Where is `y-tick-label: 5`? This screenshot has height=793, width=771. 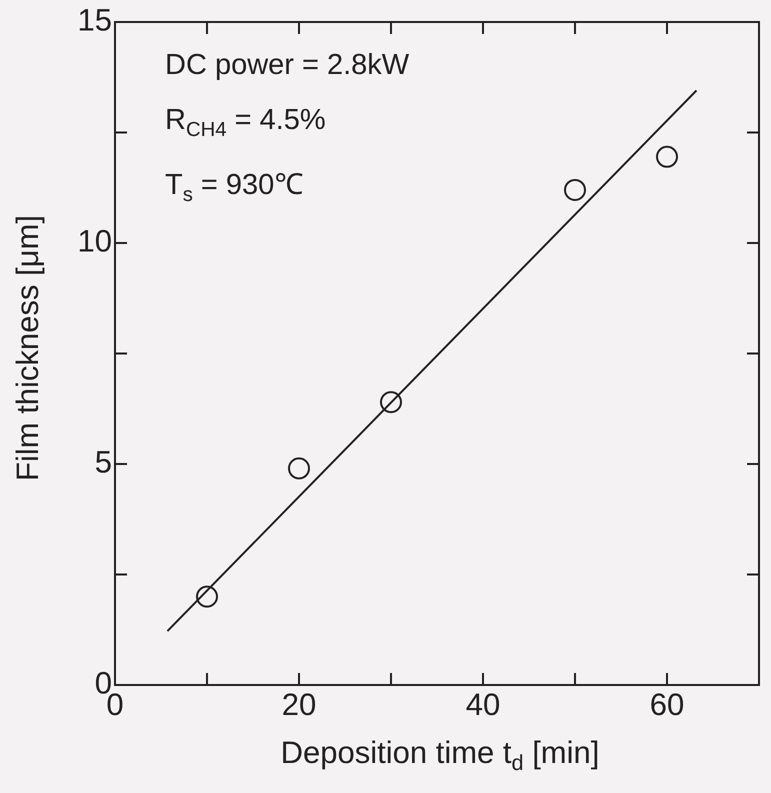
y-tick-label: 5 is located at coordinates (103, 462).